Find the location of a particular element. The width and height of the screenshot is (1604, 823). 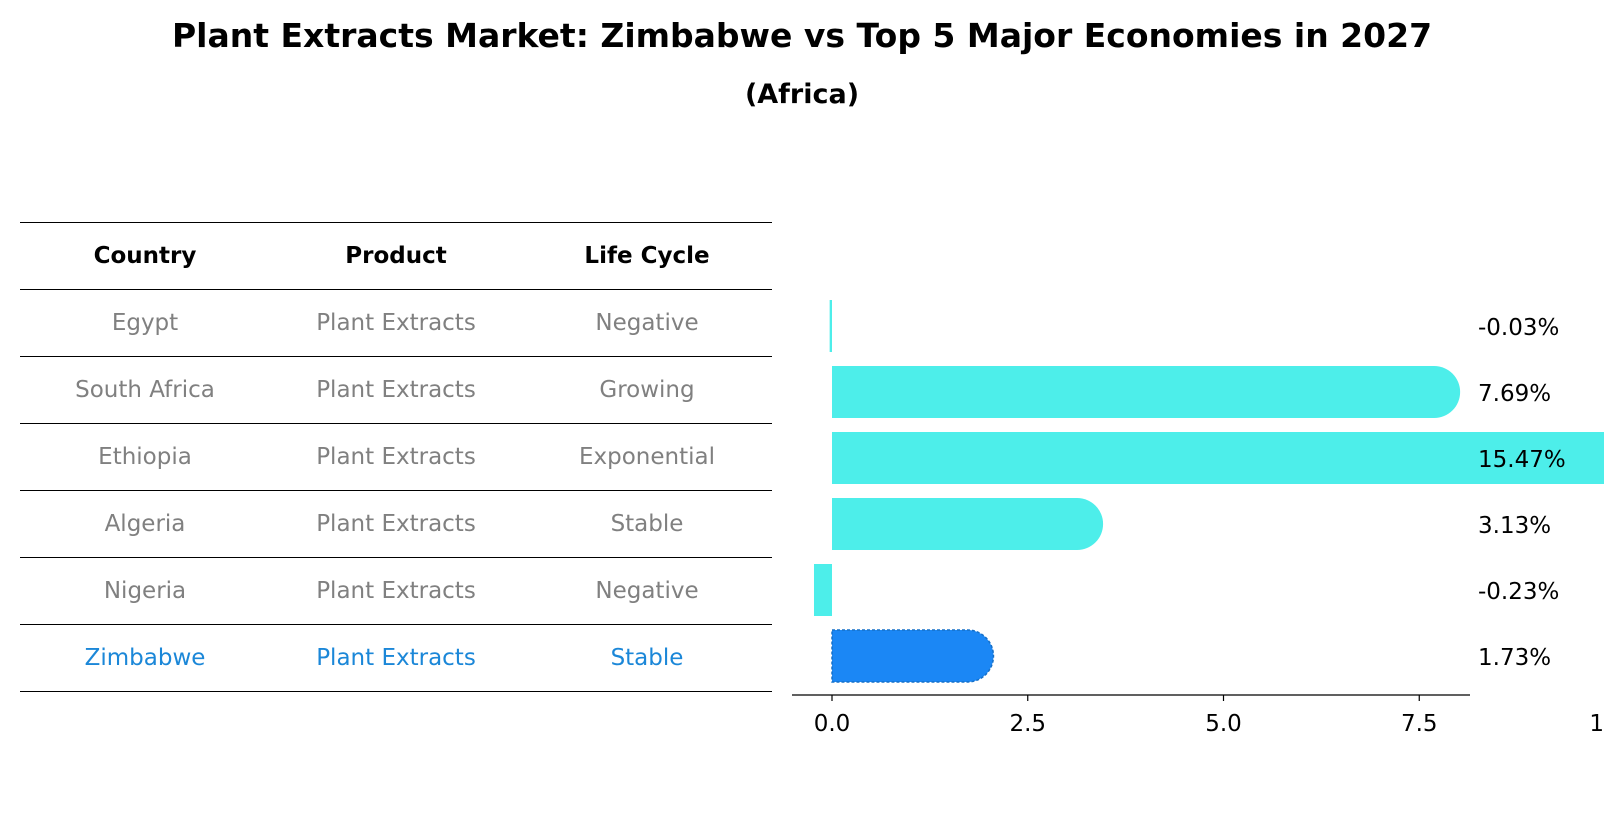

table-row: South Africa Plant Extracts Growing is located at coordinates (396, 390).